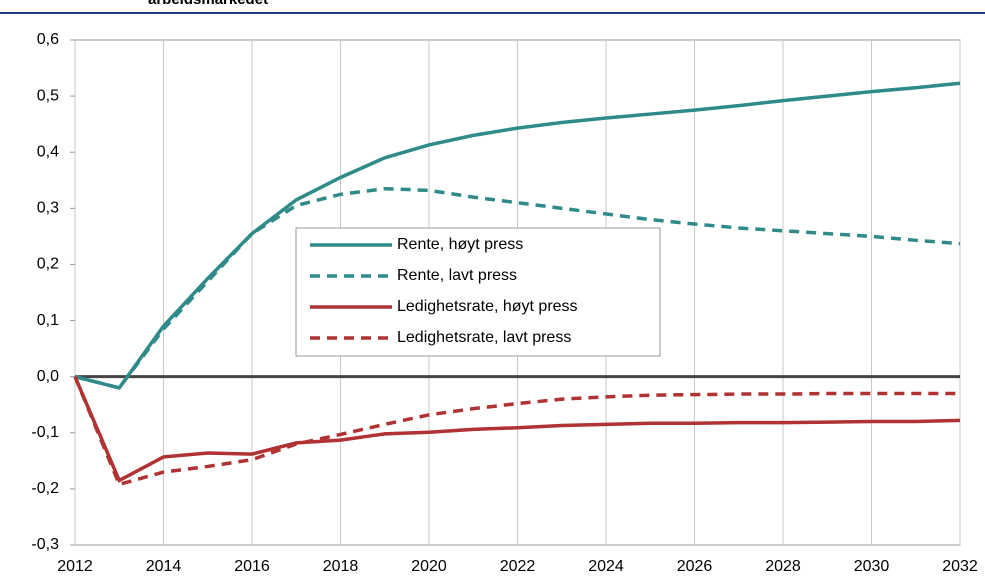 The width and height of the screenshot is (985, 584). What do you see at coordinates (783, 566) in the screenshot?
I see `x-tick-label: 2028` at bounding box center [783, 566].